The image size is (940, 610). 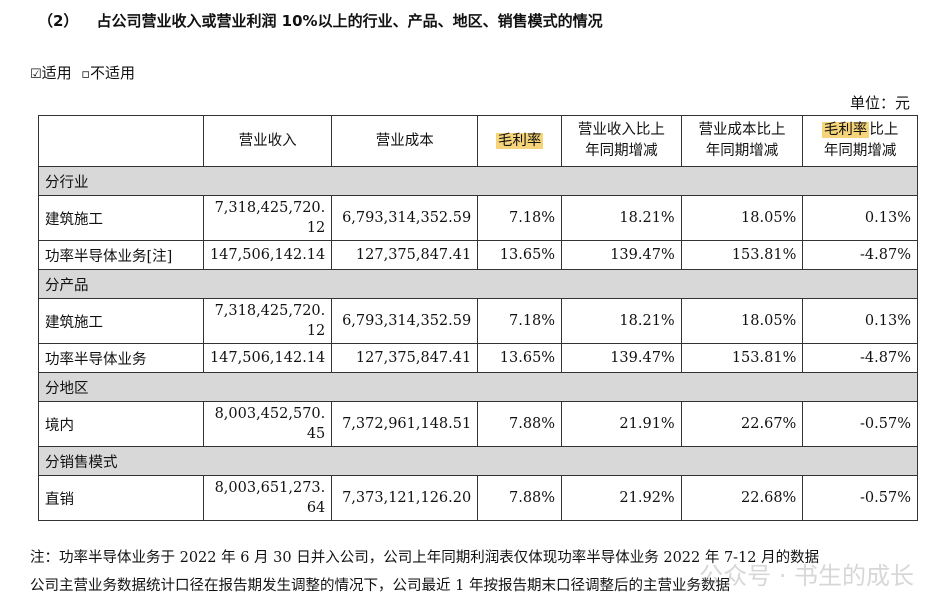 I want to click on header-cost-change-line1: 营业成本比上, so click(x=742, y=130).